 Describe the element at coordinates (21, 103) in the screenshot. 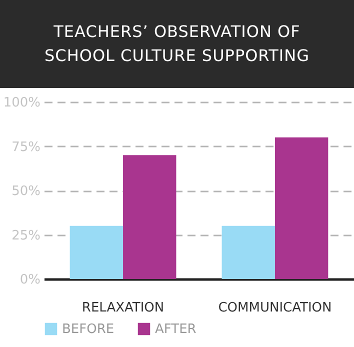

I see `y-tick-label: 100%` at that location.